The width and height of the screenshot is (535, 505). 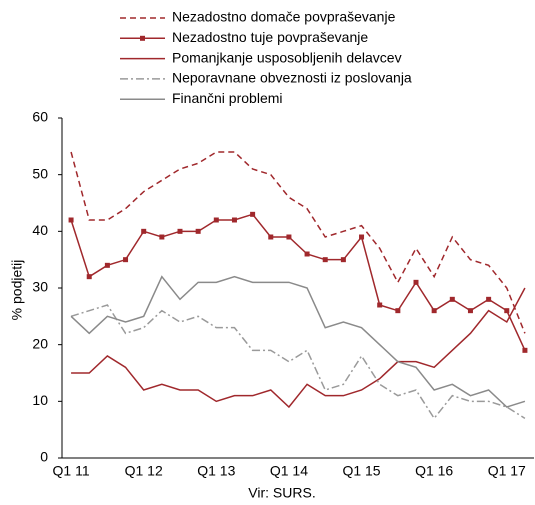 What do you see at coordinates (227, 98) in the screenshot?
I see `legend-label: Finančni problemi` at bounding box center [227, 98].